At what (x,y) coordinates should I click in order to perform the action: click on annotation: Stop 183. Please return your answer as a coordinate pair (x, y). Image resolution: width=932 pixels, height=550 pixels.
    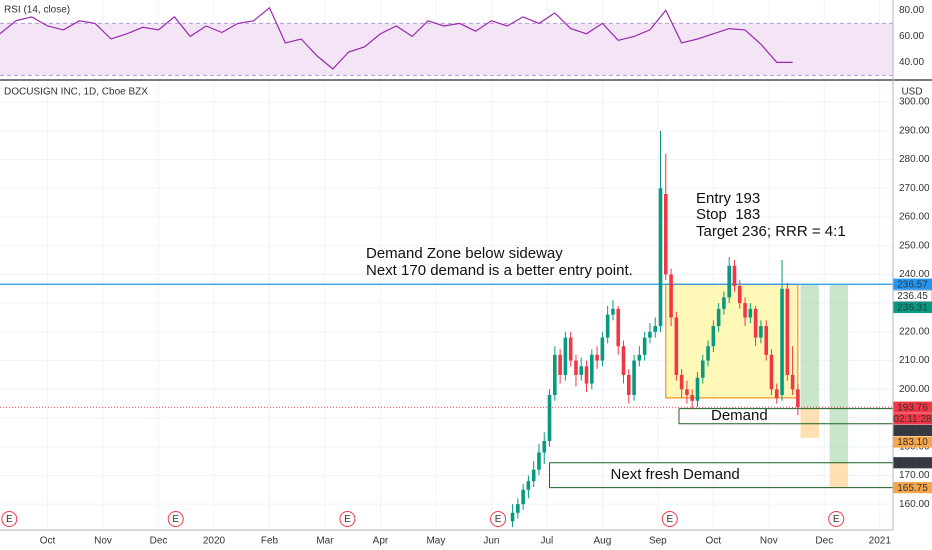
    Looking at the image, I should click on (728, 214).